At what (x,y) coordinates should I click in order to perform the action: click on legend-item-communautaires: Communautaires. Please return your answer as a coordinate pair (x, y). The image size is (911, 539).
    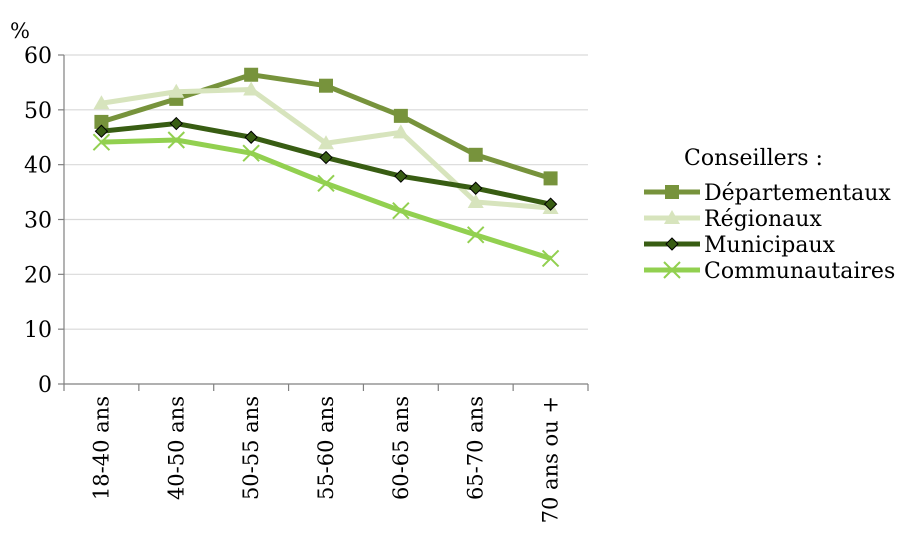
    Looking at the image, I should click on (769, 271).